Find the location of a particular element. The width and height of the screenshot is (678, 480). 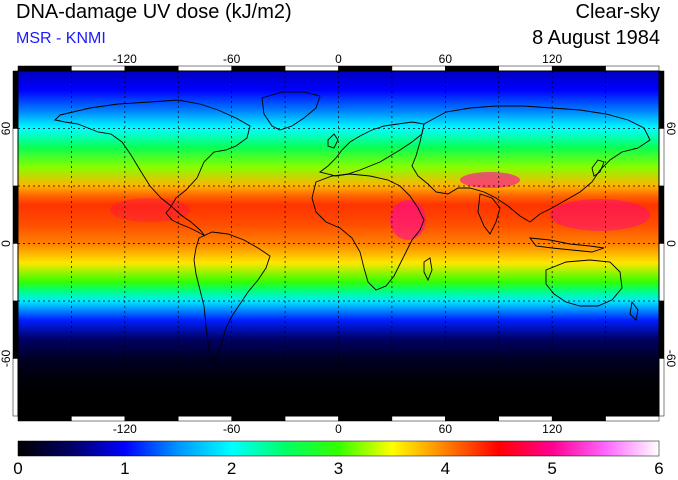

colorbar is located at coordinates (338, 448).